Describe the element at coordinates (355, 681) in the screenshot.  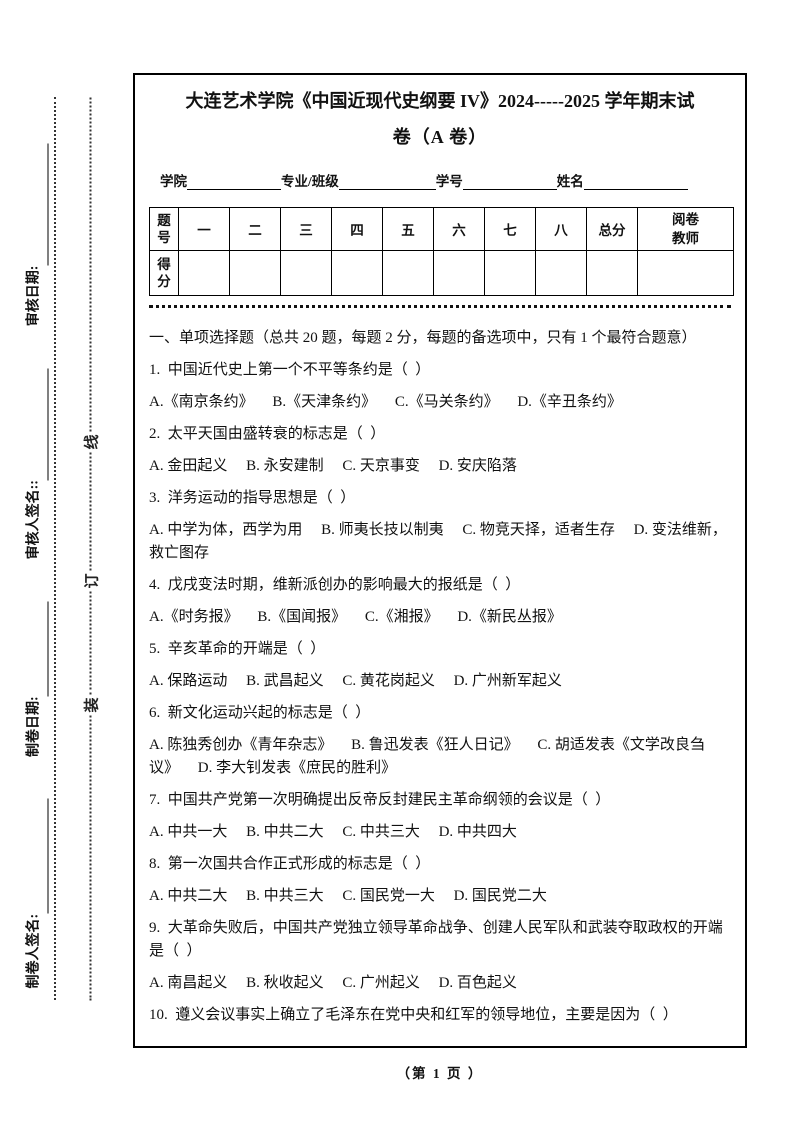
I see `question-options: A. 保路运动 B. 武昌起义 C. 黄花岗起义 D. 广州新军起义` at that location.